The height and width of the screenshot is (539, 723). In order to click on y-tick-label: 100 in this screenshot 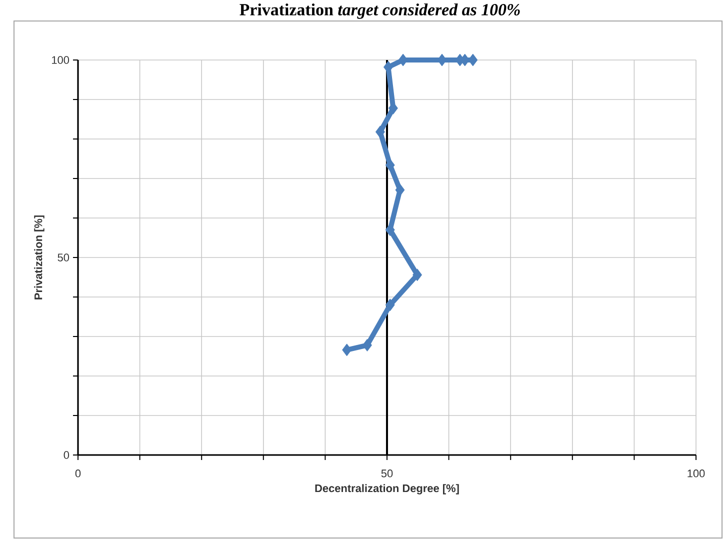, I will do `click(61, 60)`.